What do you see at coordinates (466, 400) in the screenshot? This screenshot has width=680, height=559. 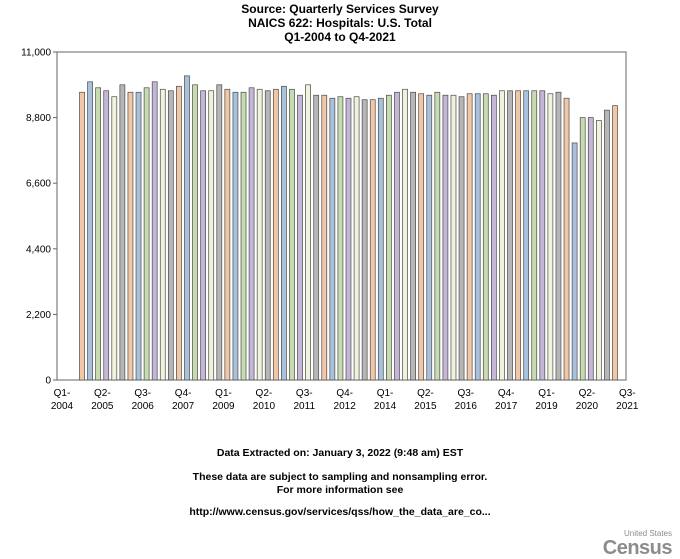 I see `x-tick-label: Q3-2016` at bounding box center [466, 400].